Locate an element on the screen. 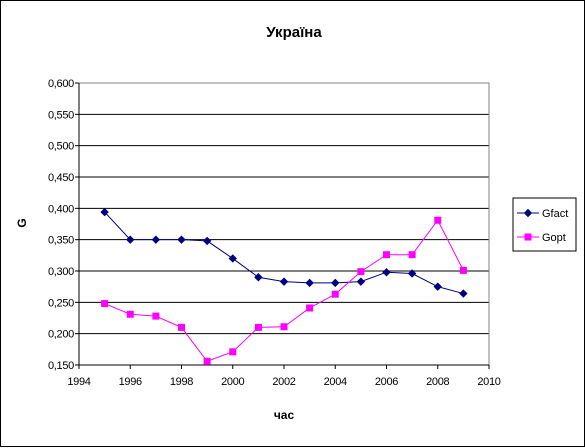 This screenshot has width=585, height=448. x-tick-label: 1996 is located at coordinates (130, 382).